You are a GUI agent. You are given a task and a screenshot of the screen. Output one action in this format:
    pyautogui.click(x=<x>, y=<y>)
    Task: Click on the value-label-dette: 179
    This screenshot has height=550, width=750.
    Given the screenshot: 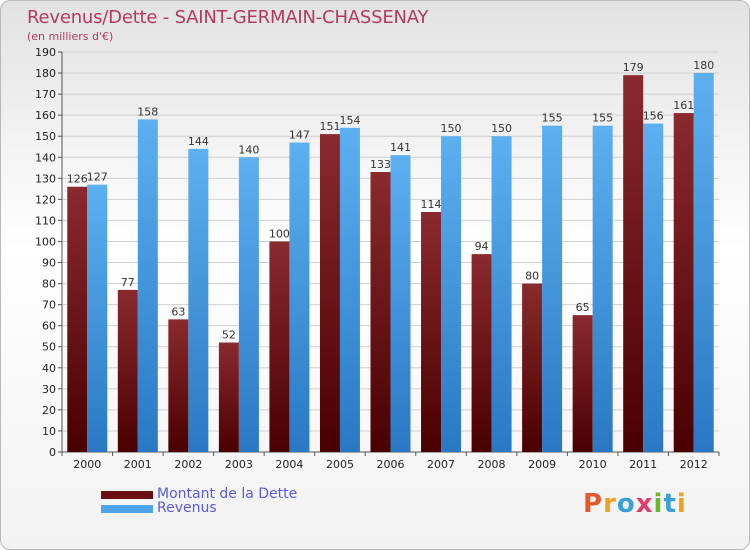 What is the action you would take?
    pyautogui.click(x=633, y=67)
    